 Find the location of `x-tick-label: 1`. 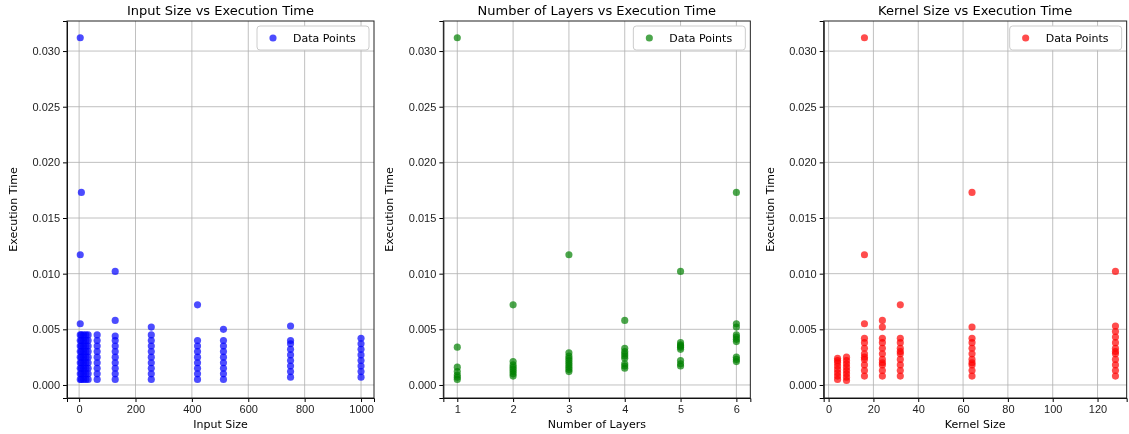

x-tick-label: 1 is located at coordinates (457, 408).